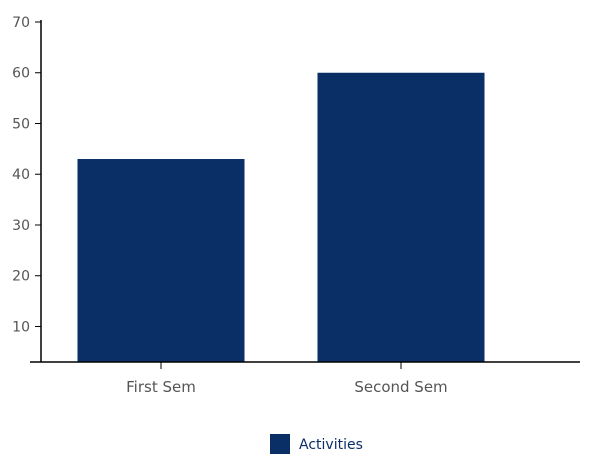 This screenshot has width=599, height=473. I want to click on legend: Activities, so click(316, 444).